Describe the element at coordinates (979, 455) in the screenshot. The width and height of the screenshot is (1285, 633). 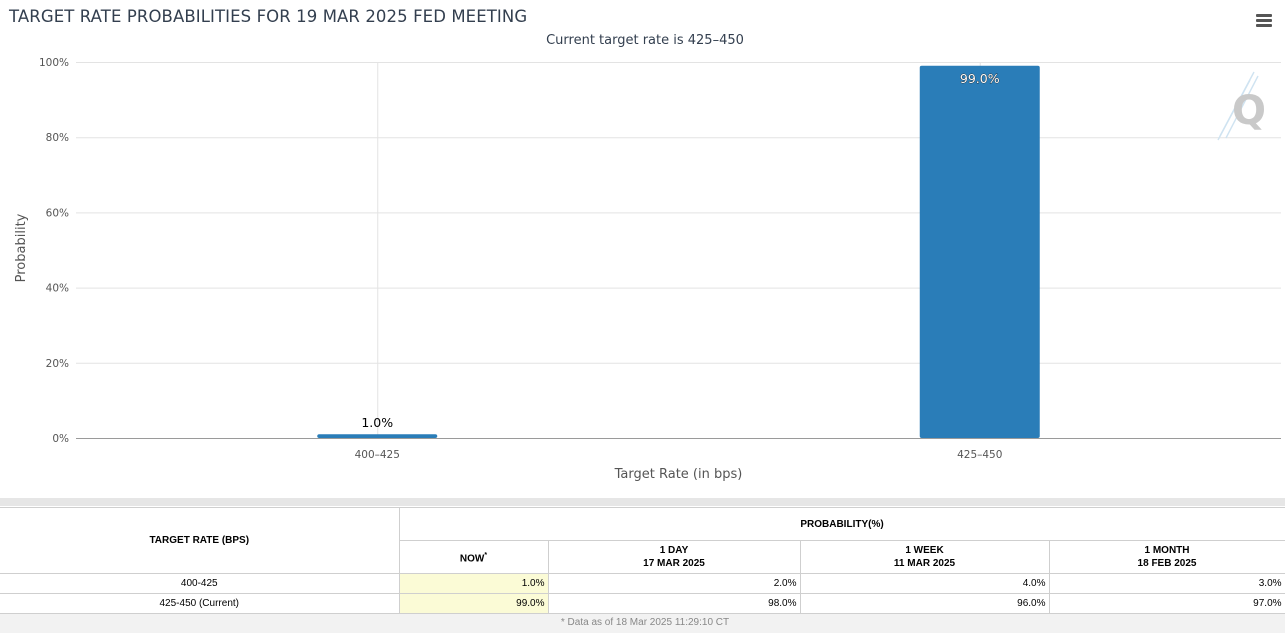
I see `x-tick-label: 425–450` at that location.